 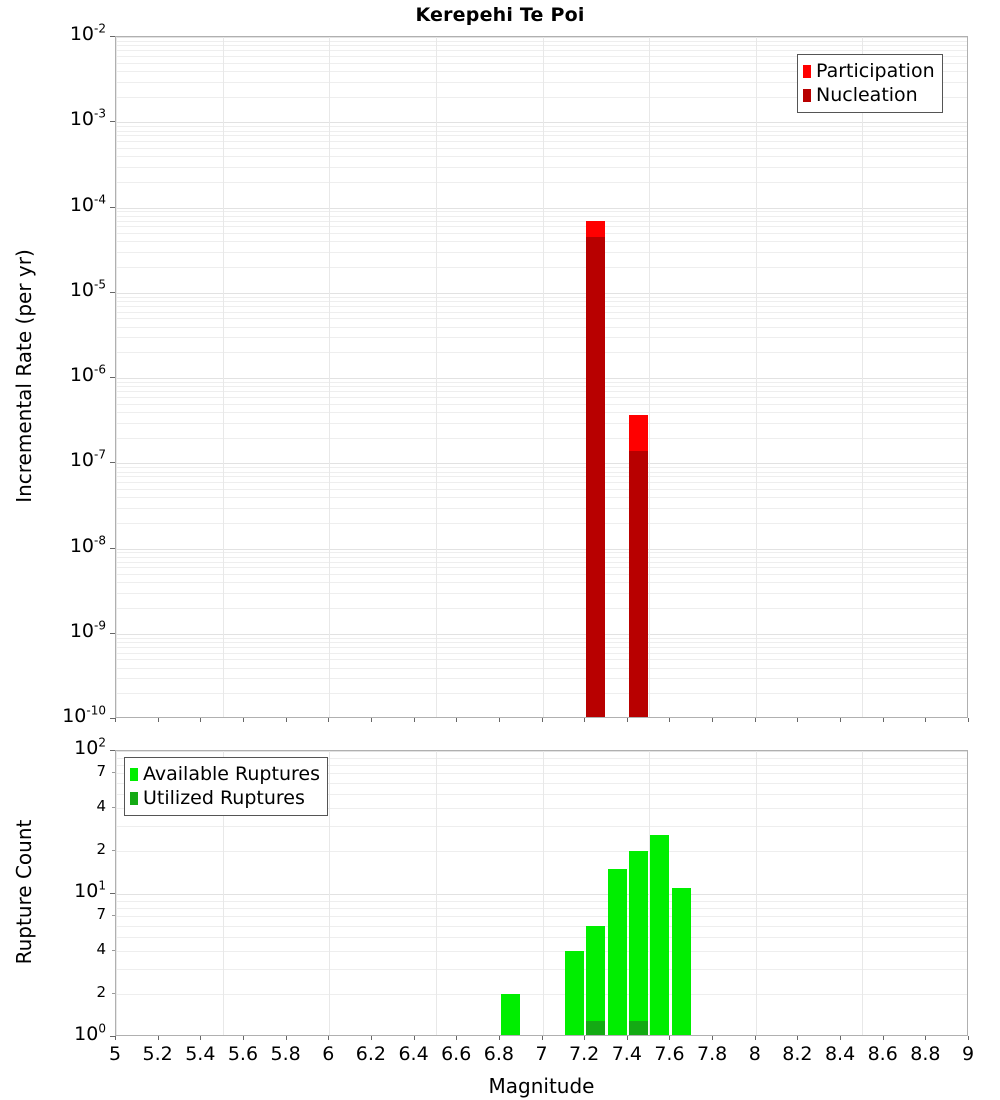 I want to click on incremental-rate-legend: Participation Nucleation, so click(x=870, y=83).